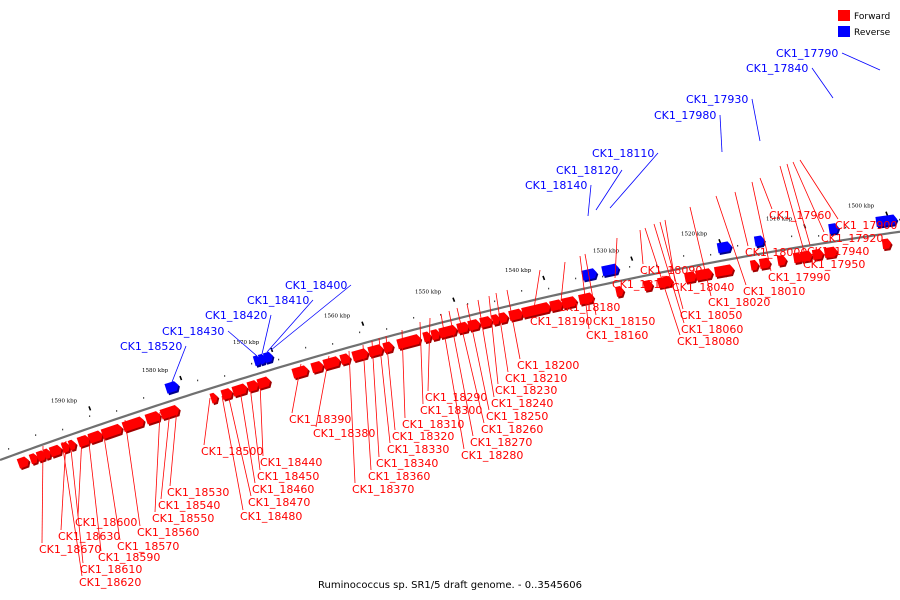 The width and height of the screenshot is (900, 600). I want to click on forward-gene-label: CK1_18550, so click(183, 518).